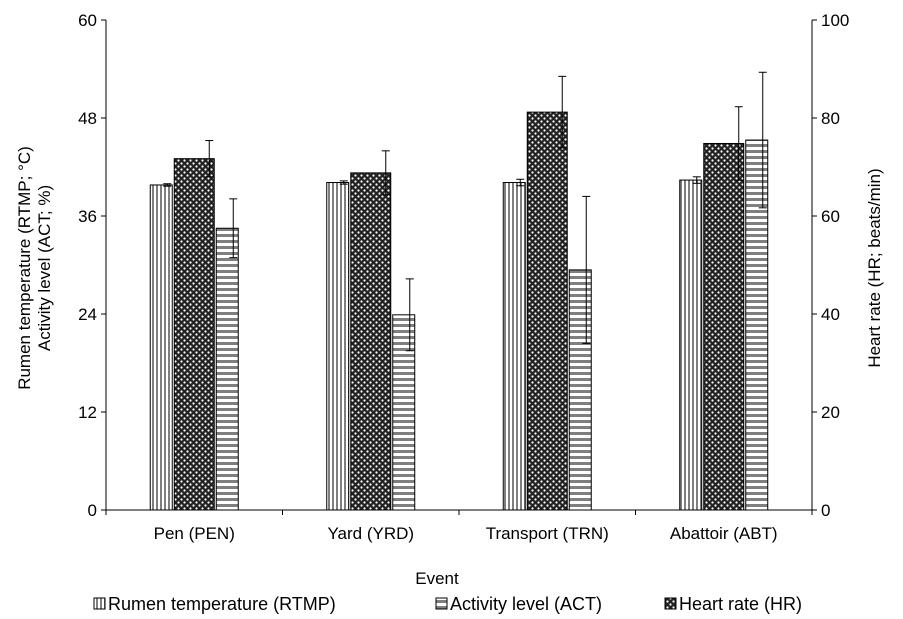  Describe the element at coordinates (87, 118) in the screenshot. I see `y-left-tick-label: 48` at that location.